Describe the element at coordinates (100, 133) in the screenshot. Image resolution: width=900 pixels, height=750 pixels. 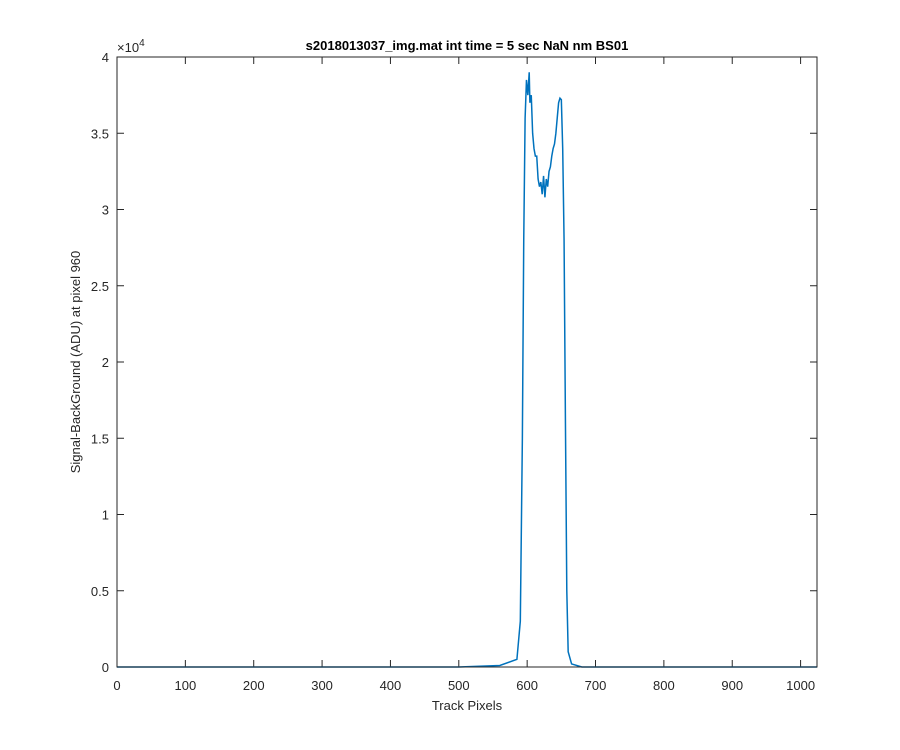
I see `y-tick-label: 3.5` at that location.